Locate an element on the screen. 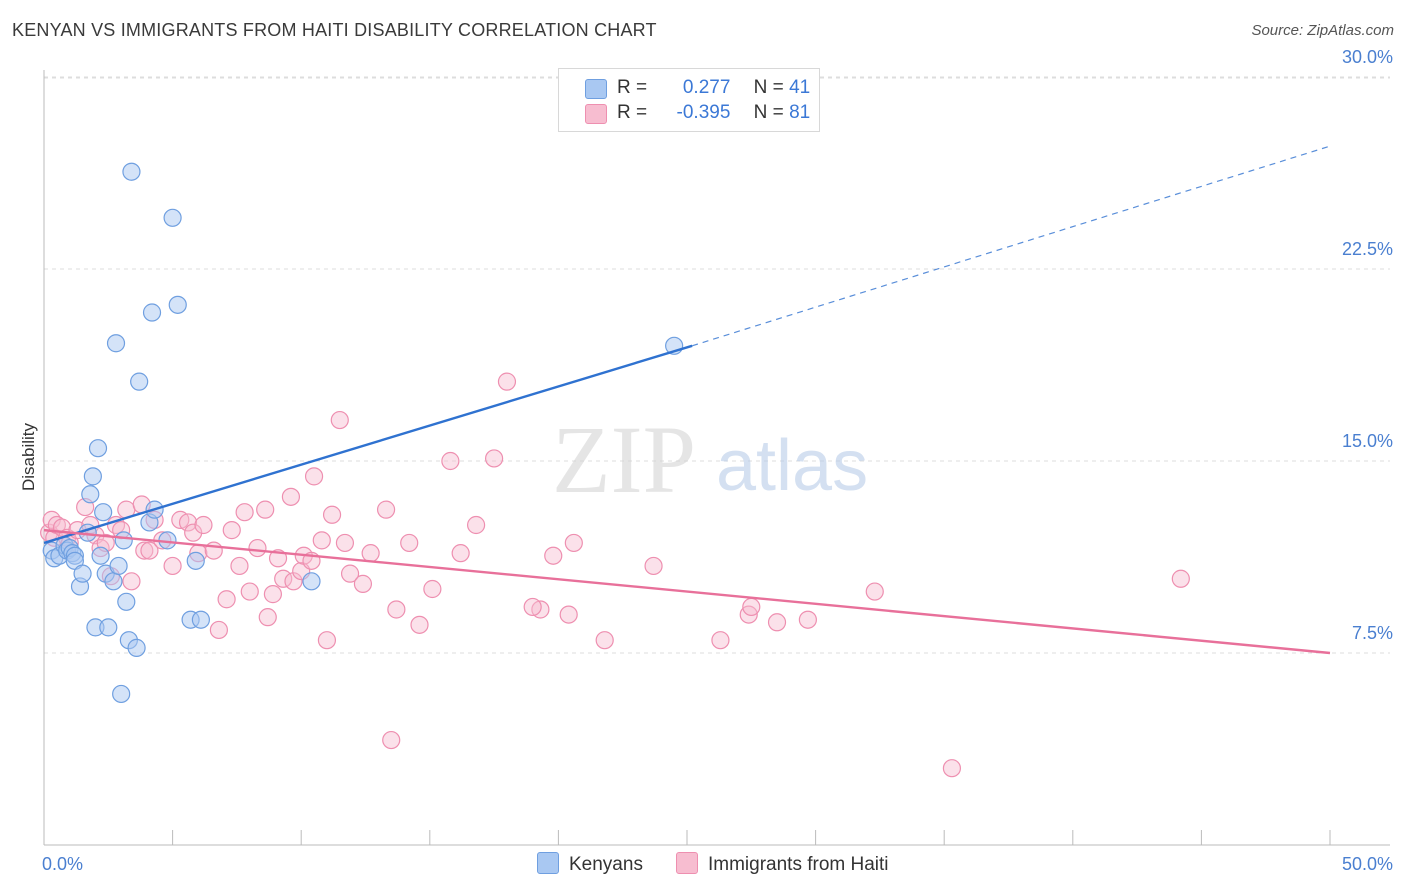 The height and width of the screenshot is (892, 1406). haiti-legend-swatch is located at coordinates (687, 863).